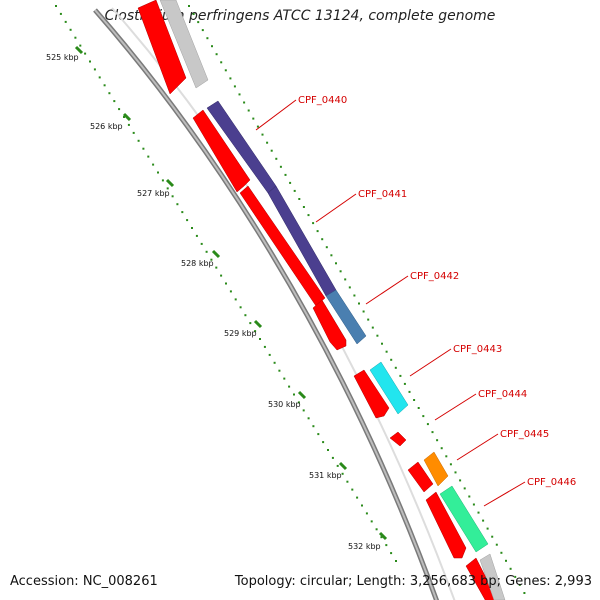  I want to click on gene-label-CPF_0444: CPF_0444, so click(502, 394).